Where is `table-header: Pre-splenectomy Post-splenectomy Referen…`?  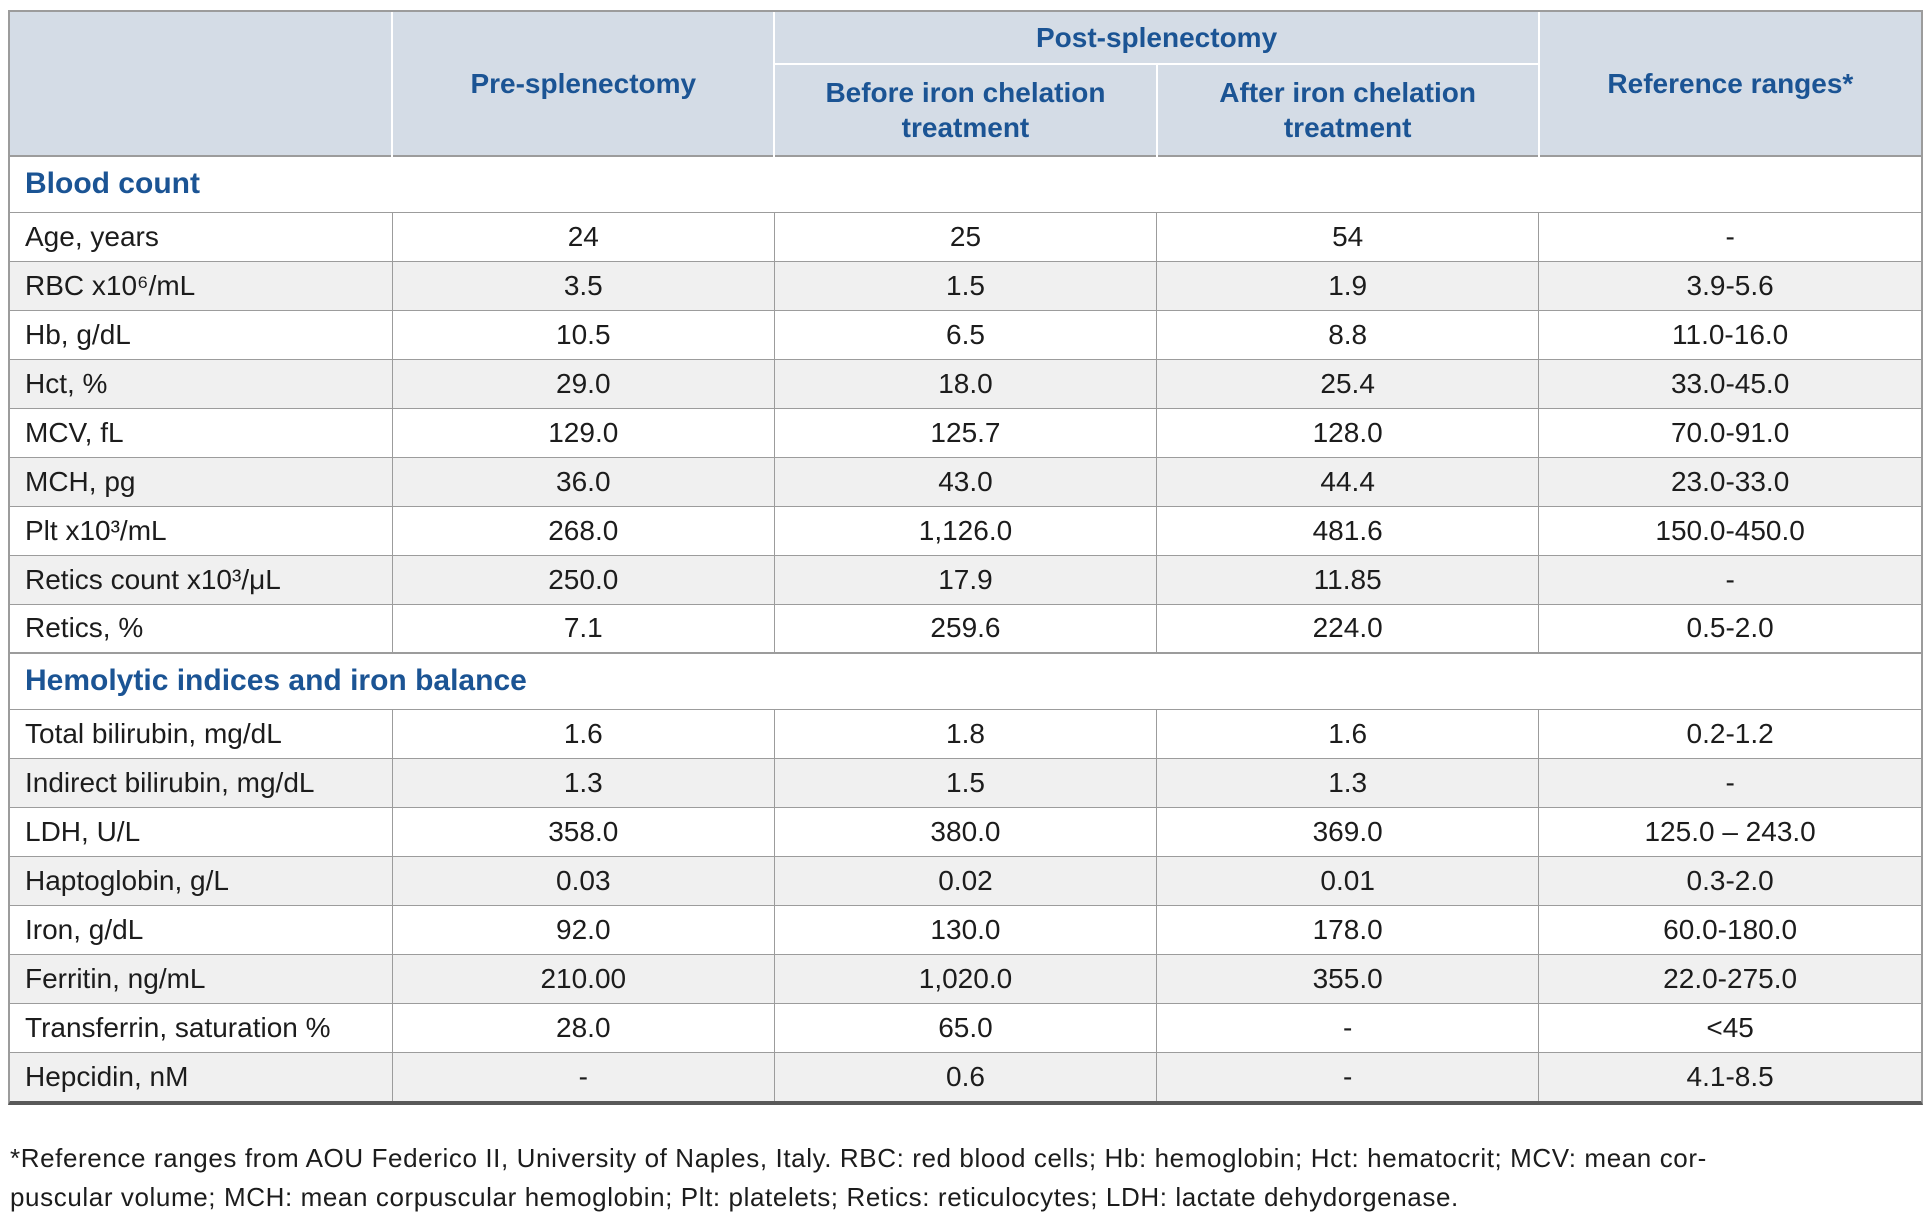 table-header: Pre-splenectomy Post-splenectomy Referen… is located at coordinates (965, 84).